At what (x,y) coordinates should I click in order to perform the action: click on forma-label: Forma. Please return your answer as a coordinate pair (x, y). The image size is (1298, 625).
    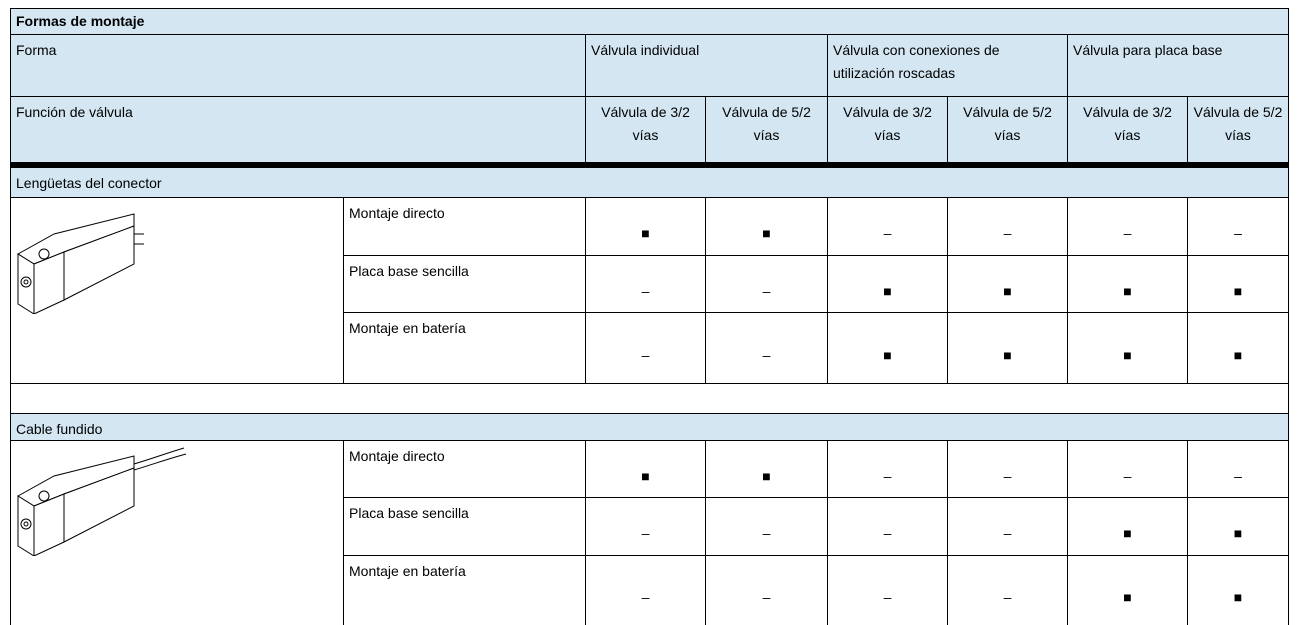
    Looking at the image, I should click on (297, 65).